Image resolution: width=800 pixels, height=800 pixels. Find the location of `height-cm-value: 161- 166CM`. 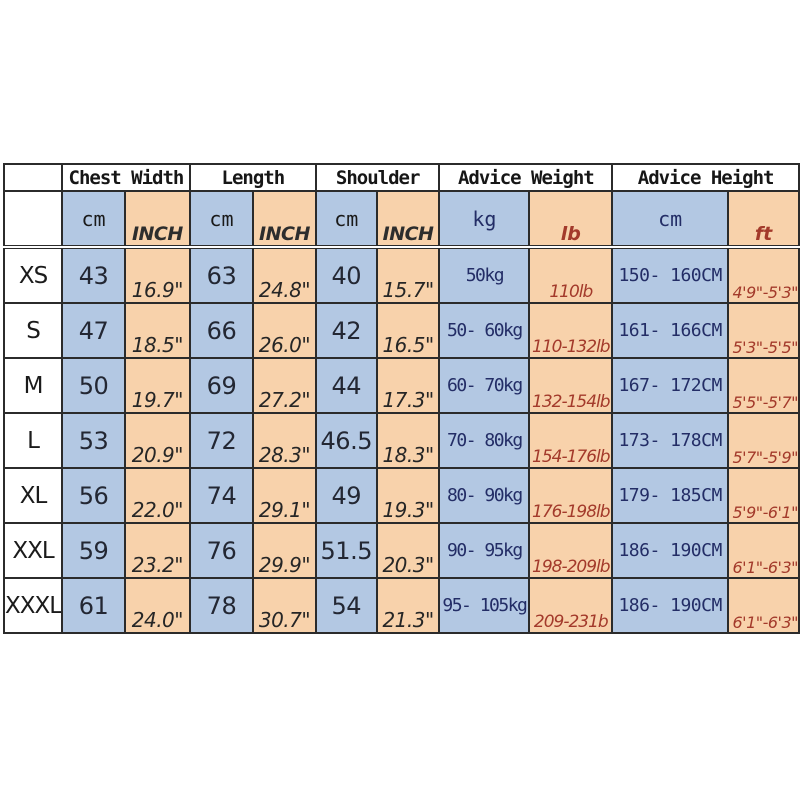

height-cm-value: 161- 166CM is located at coordinates (670, 330).